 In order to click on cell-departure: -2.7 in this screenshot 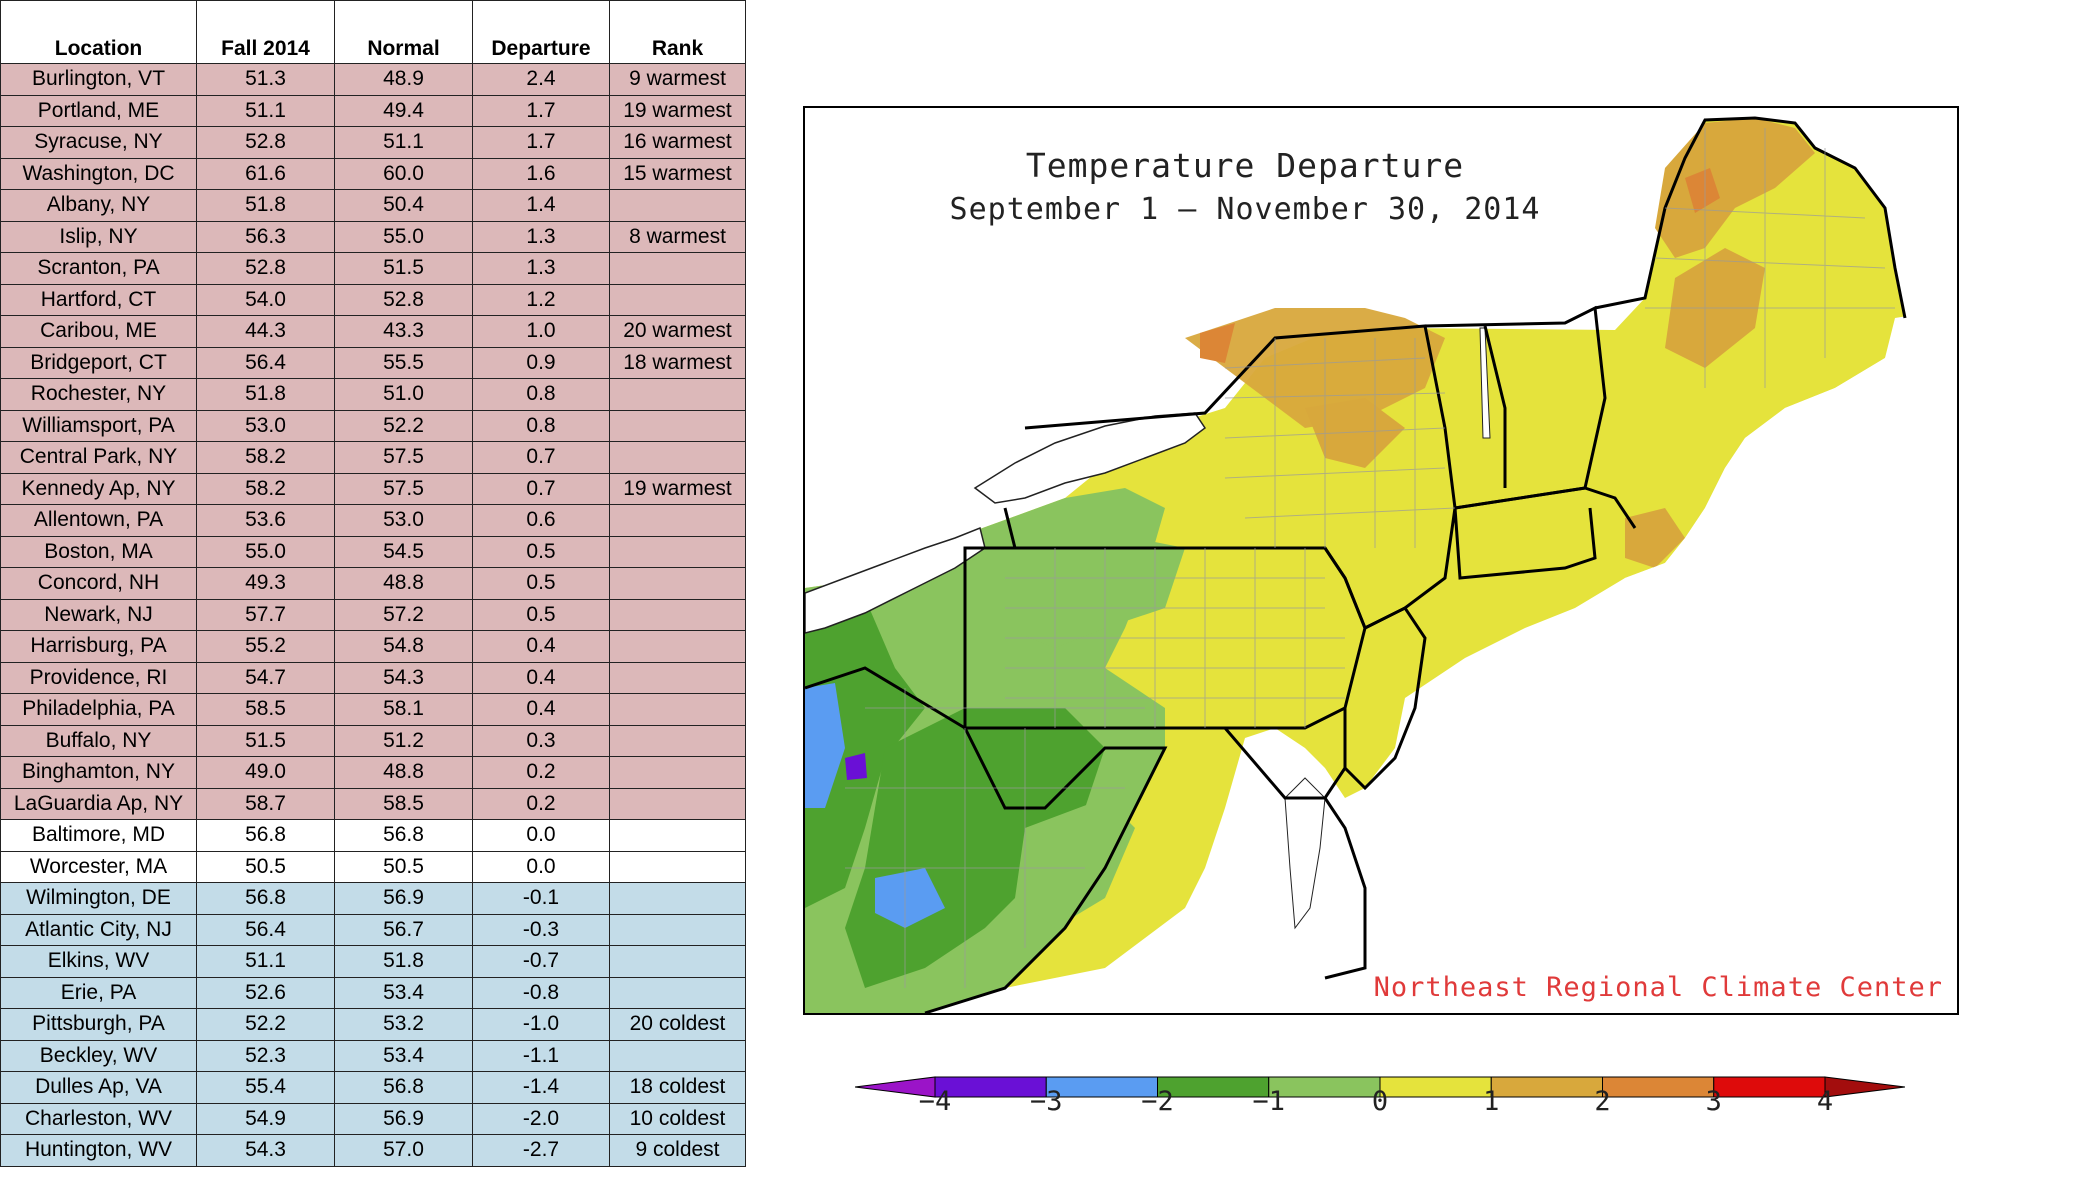, I will do `click(541, 1150)`.